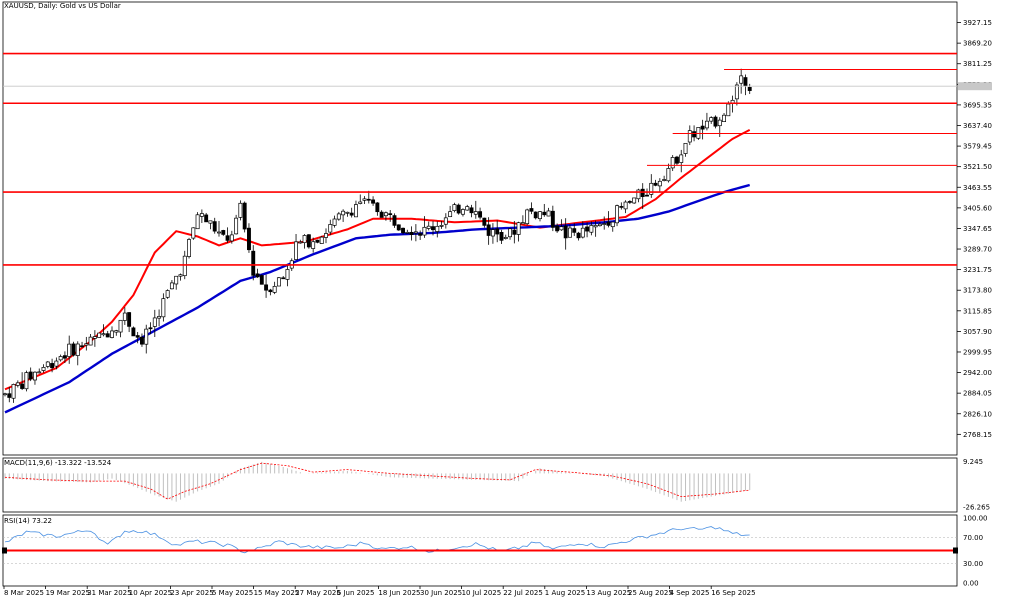 This screenshot has height=600, width=1024. I want to click on rsi-line, so click(377, 540).